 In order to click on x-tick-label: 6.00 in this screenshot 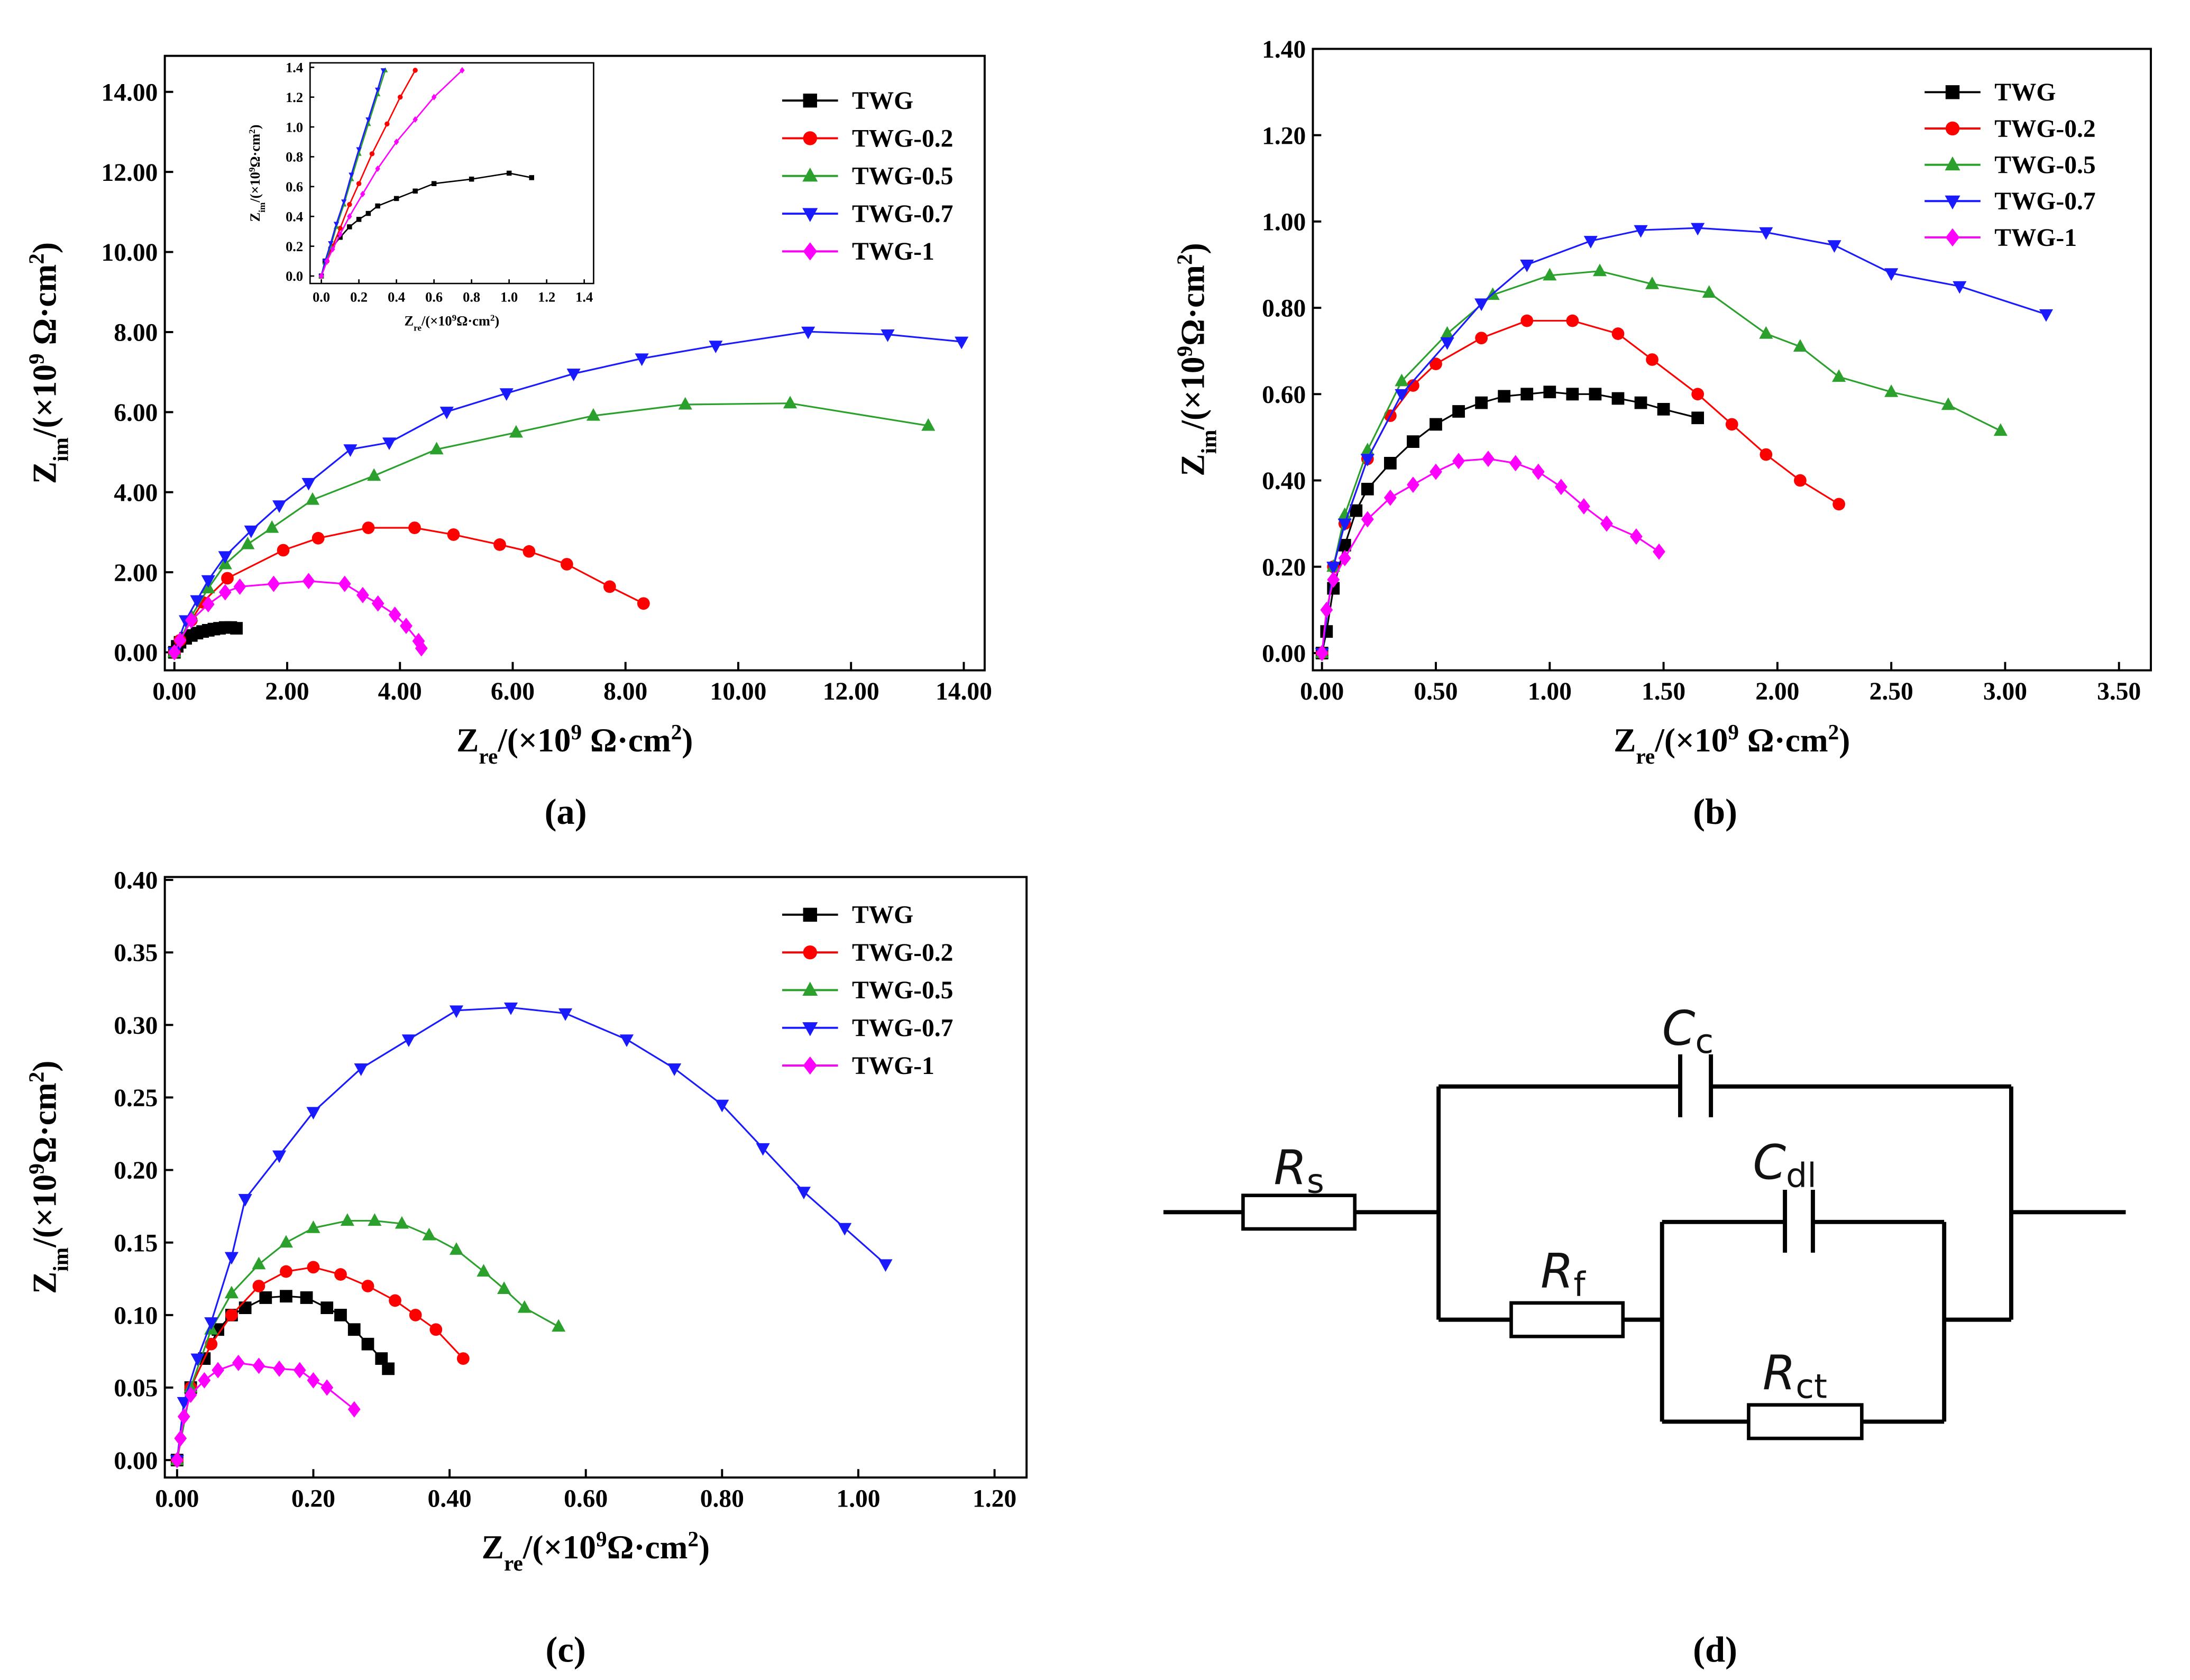, I will do `click(513, 691)`.